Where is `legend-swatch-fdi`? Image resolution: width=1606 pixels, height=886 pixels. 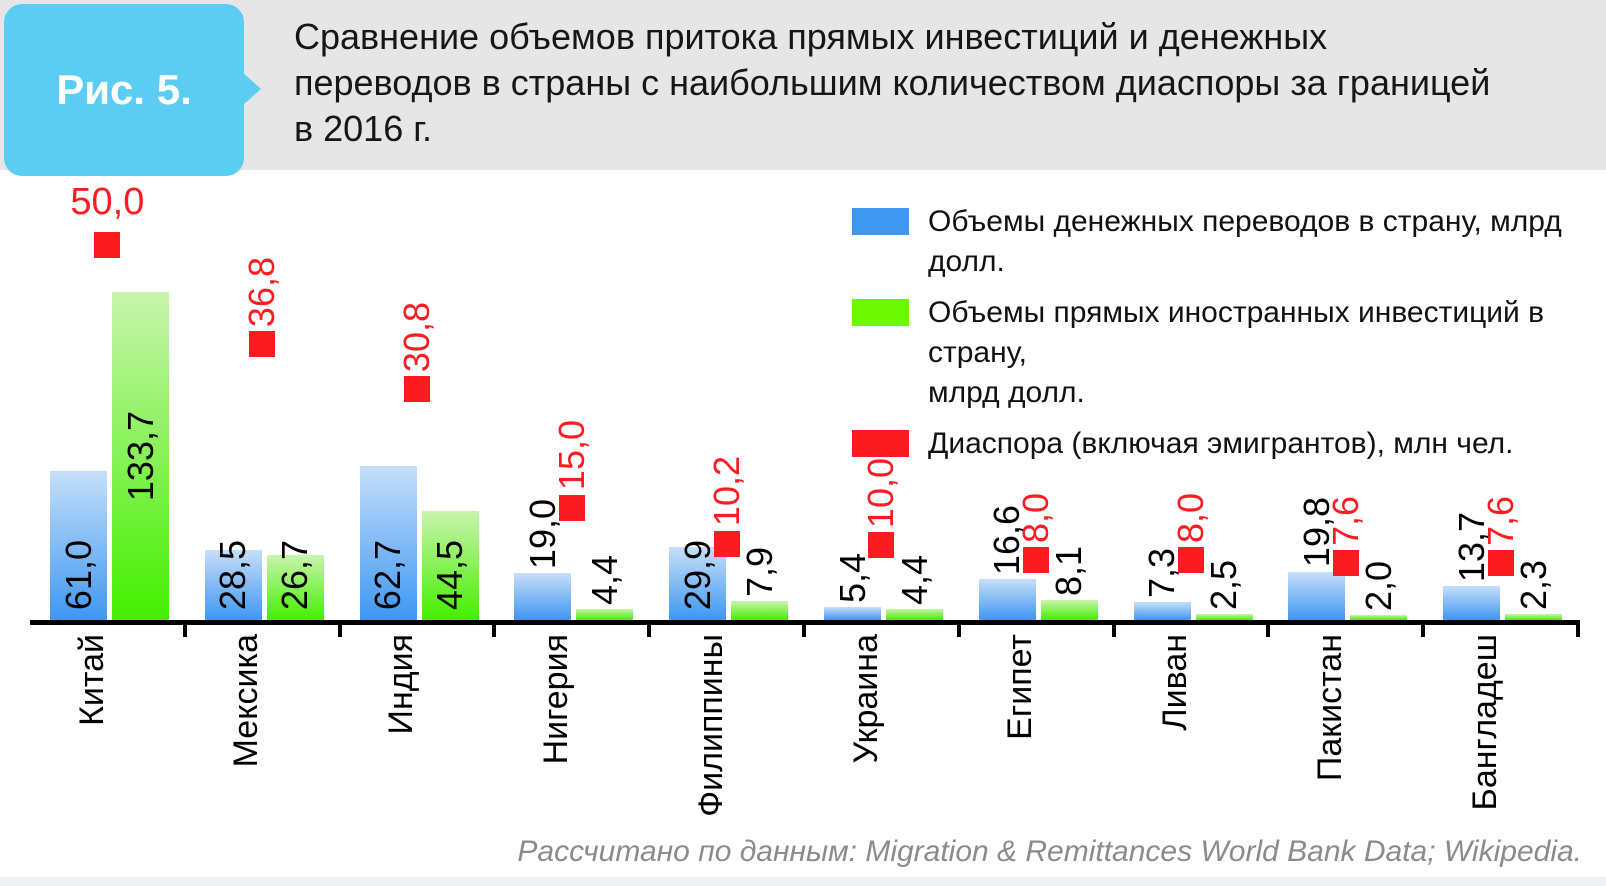 legend-swatch-fdi is located at coordinates (880, 312).